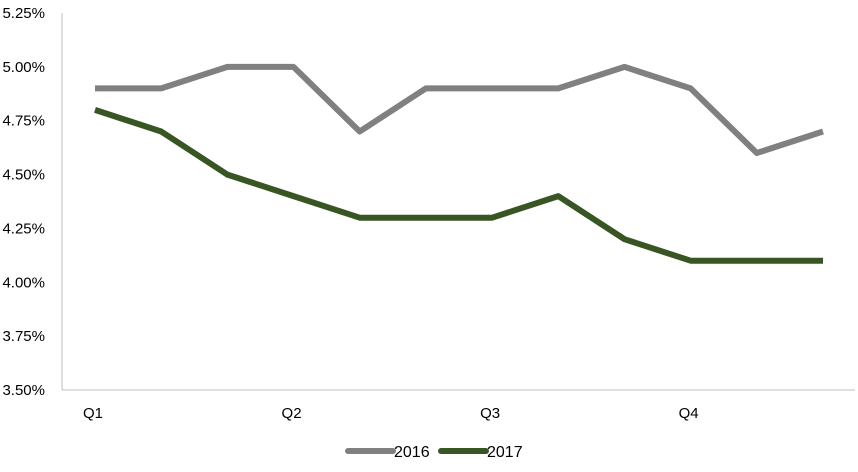  Describe the element at coordinates (689, 413) in the screenshot. I see `x-tick-label: Q4` at that location.